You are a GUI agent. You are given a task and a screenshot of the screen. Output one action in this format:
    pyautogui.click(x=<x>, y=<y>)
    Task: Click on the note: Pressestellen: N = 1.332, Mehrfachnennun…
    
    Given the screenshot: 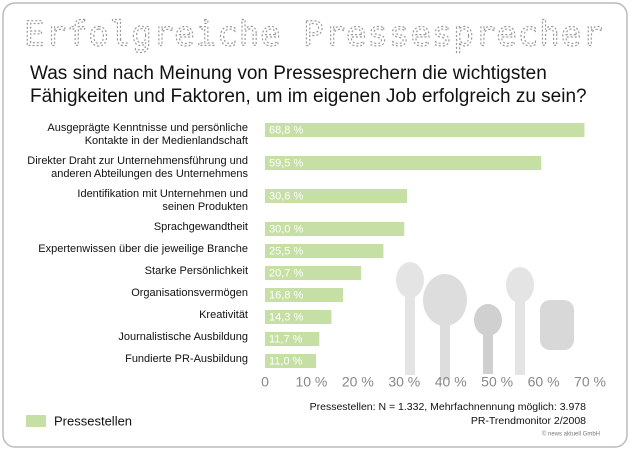 What is the action you would take?
    pyautogui.click(x=448, y=407)
    